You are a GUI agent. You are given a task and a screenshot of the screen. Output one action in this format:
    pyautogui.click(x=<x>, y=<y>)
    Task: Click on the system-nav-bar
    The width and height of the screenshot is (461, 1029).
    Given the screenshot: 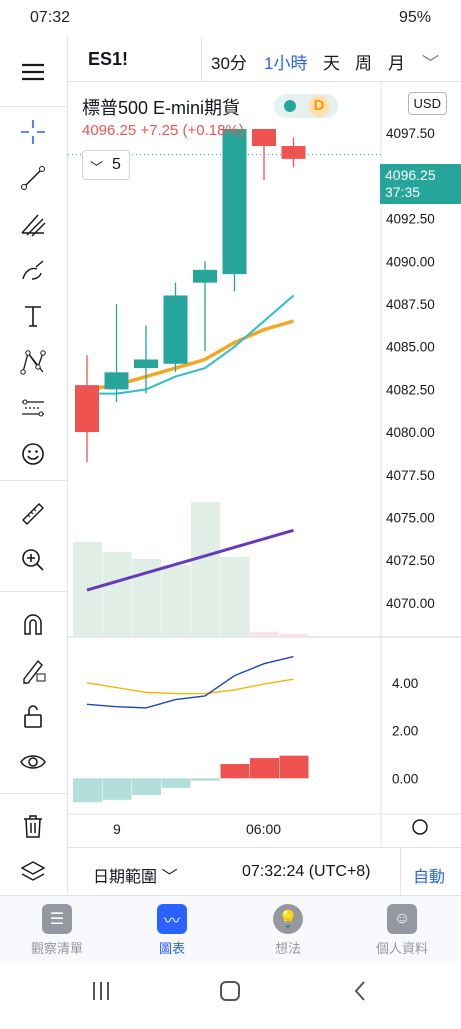 What is the action you would take?
    pyautogui.click(x=230, y=992)
    